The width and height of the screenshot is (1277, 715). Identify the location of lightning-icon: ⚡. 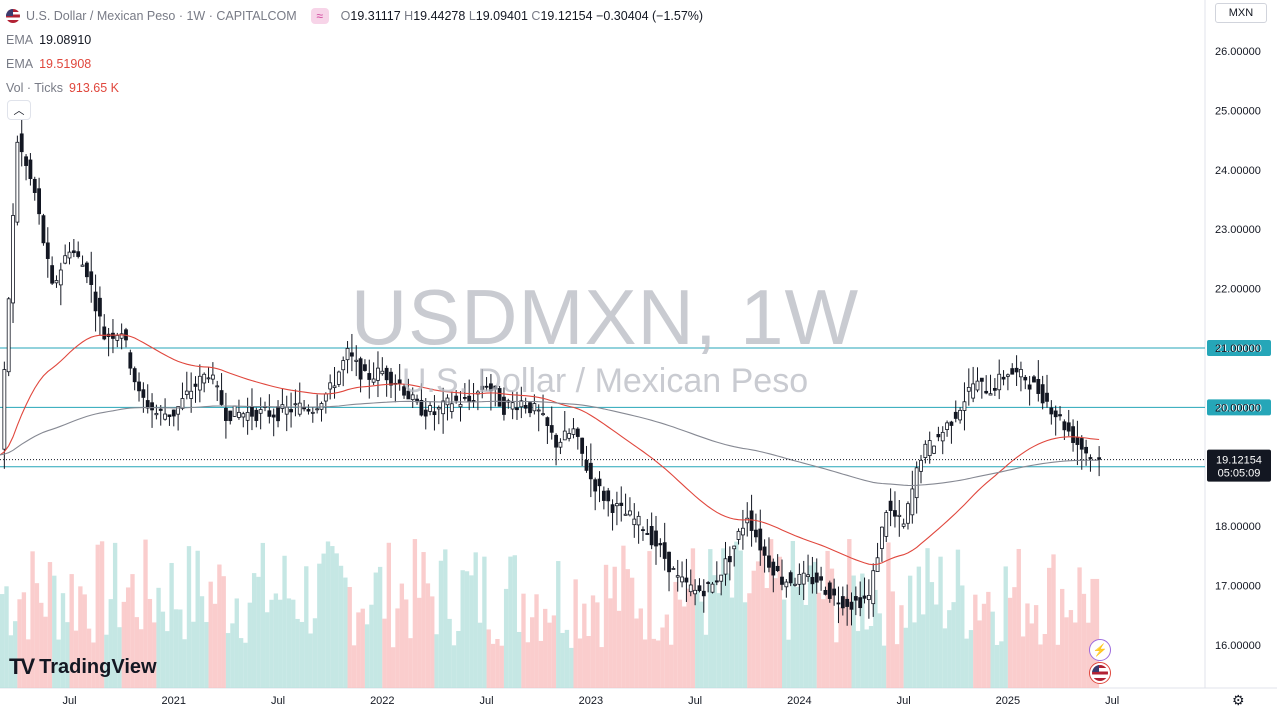
(1100, 650).